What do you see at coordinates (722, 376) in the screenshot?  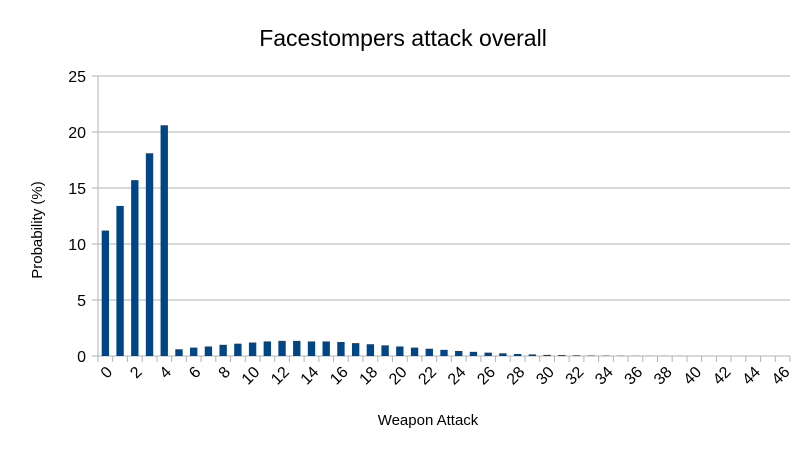 I see `x-tick-label: 42` at bounding box center [722, 376].